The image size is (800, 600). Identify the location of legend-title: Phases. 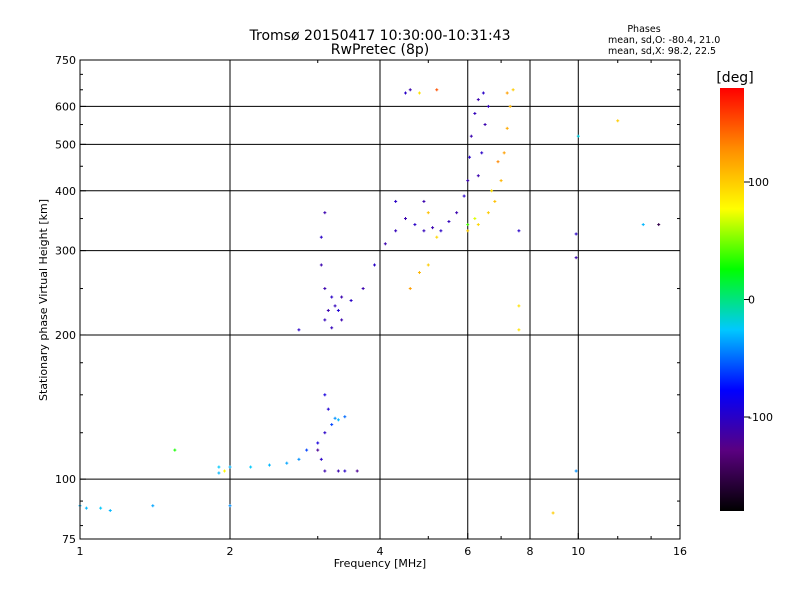
(643, 29).